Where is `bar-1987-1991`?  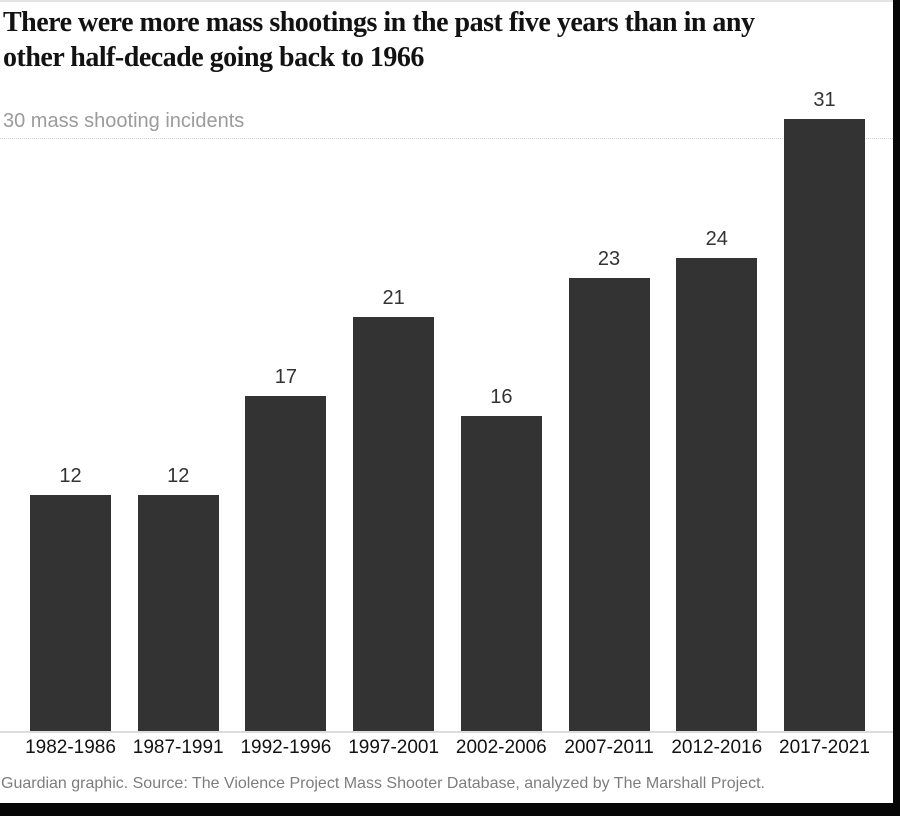
bar-1987-1991 is located at coordinates (178, 614).